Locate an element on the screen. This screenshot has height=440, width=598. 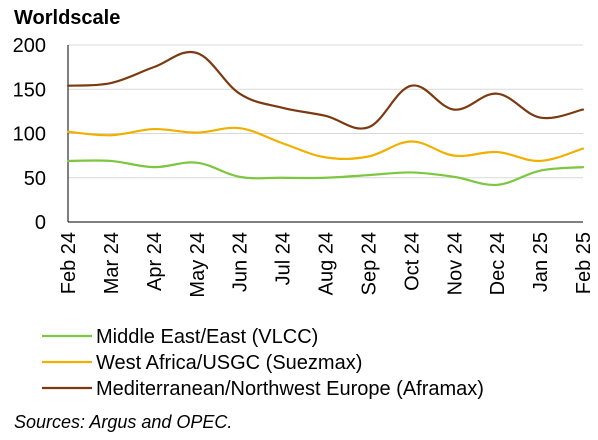
x-tick-label: Feb 25 is located at coordinates (584, 263).